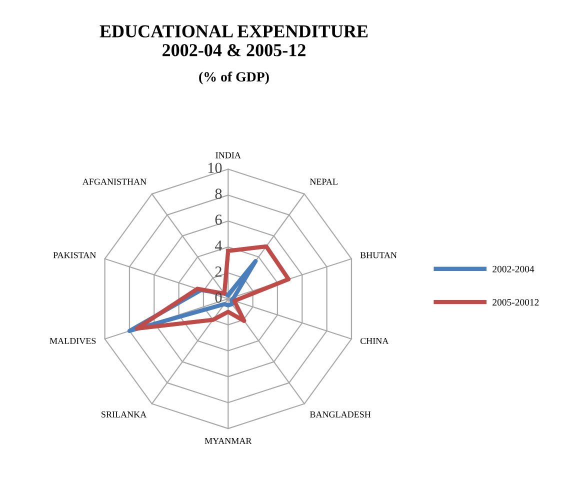 The width and height of the screenshot is (585, 494). What do you see at coordinates (124, 414) in the screenshot?
I see `spoke-label: SRILANKA` at bounding box center [124, 414].